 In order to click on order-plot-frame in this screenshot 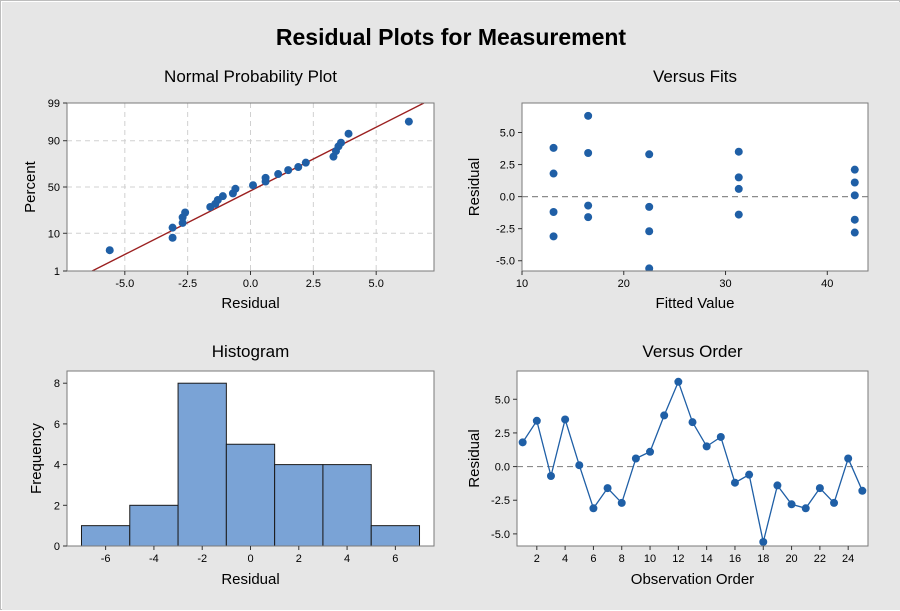, I will do `click(692, 458)`.